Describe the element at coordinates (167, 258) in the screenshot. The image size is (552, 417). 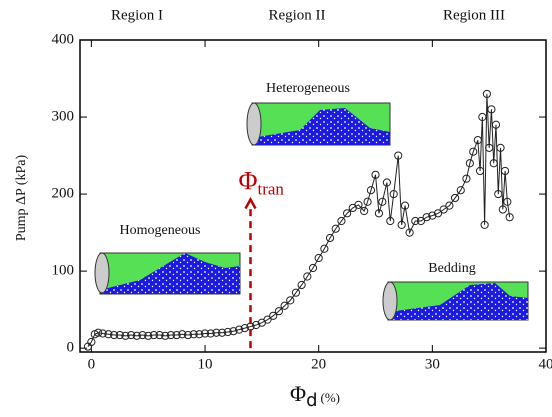
I see `inset-homogeneous: Homogeneous` at that location.